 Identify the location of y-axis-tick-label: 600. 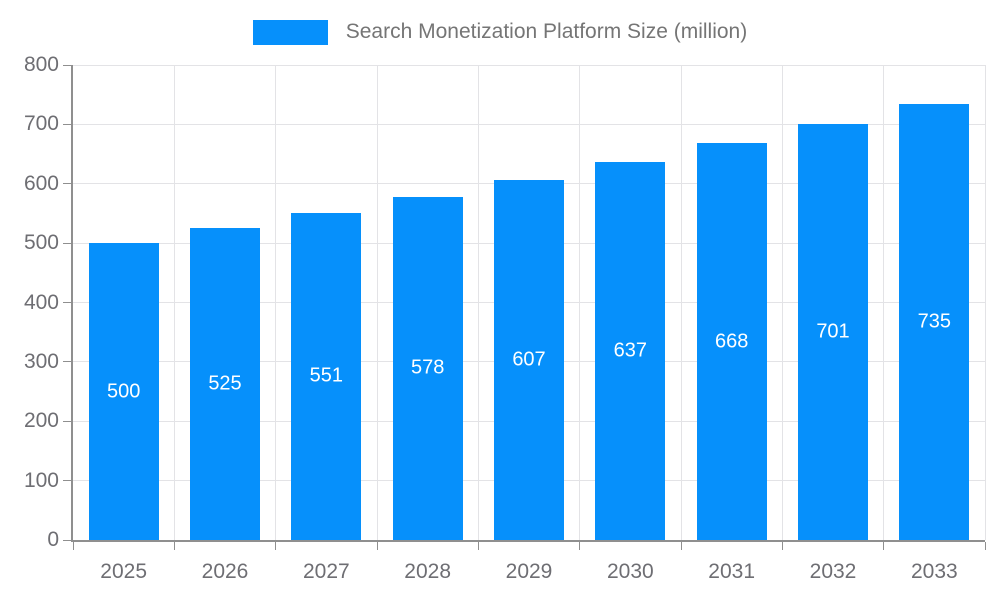
(41, 183).